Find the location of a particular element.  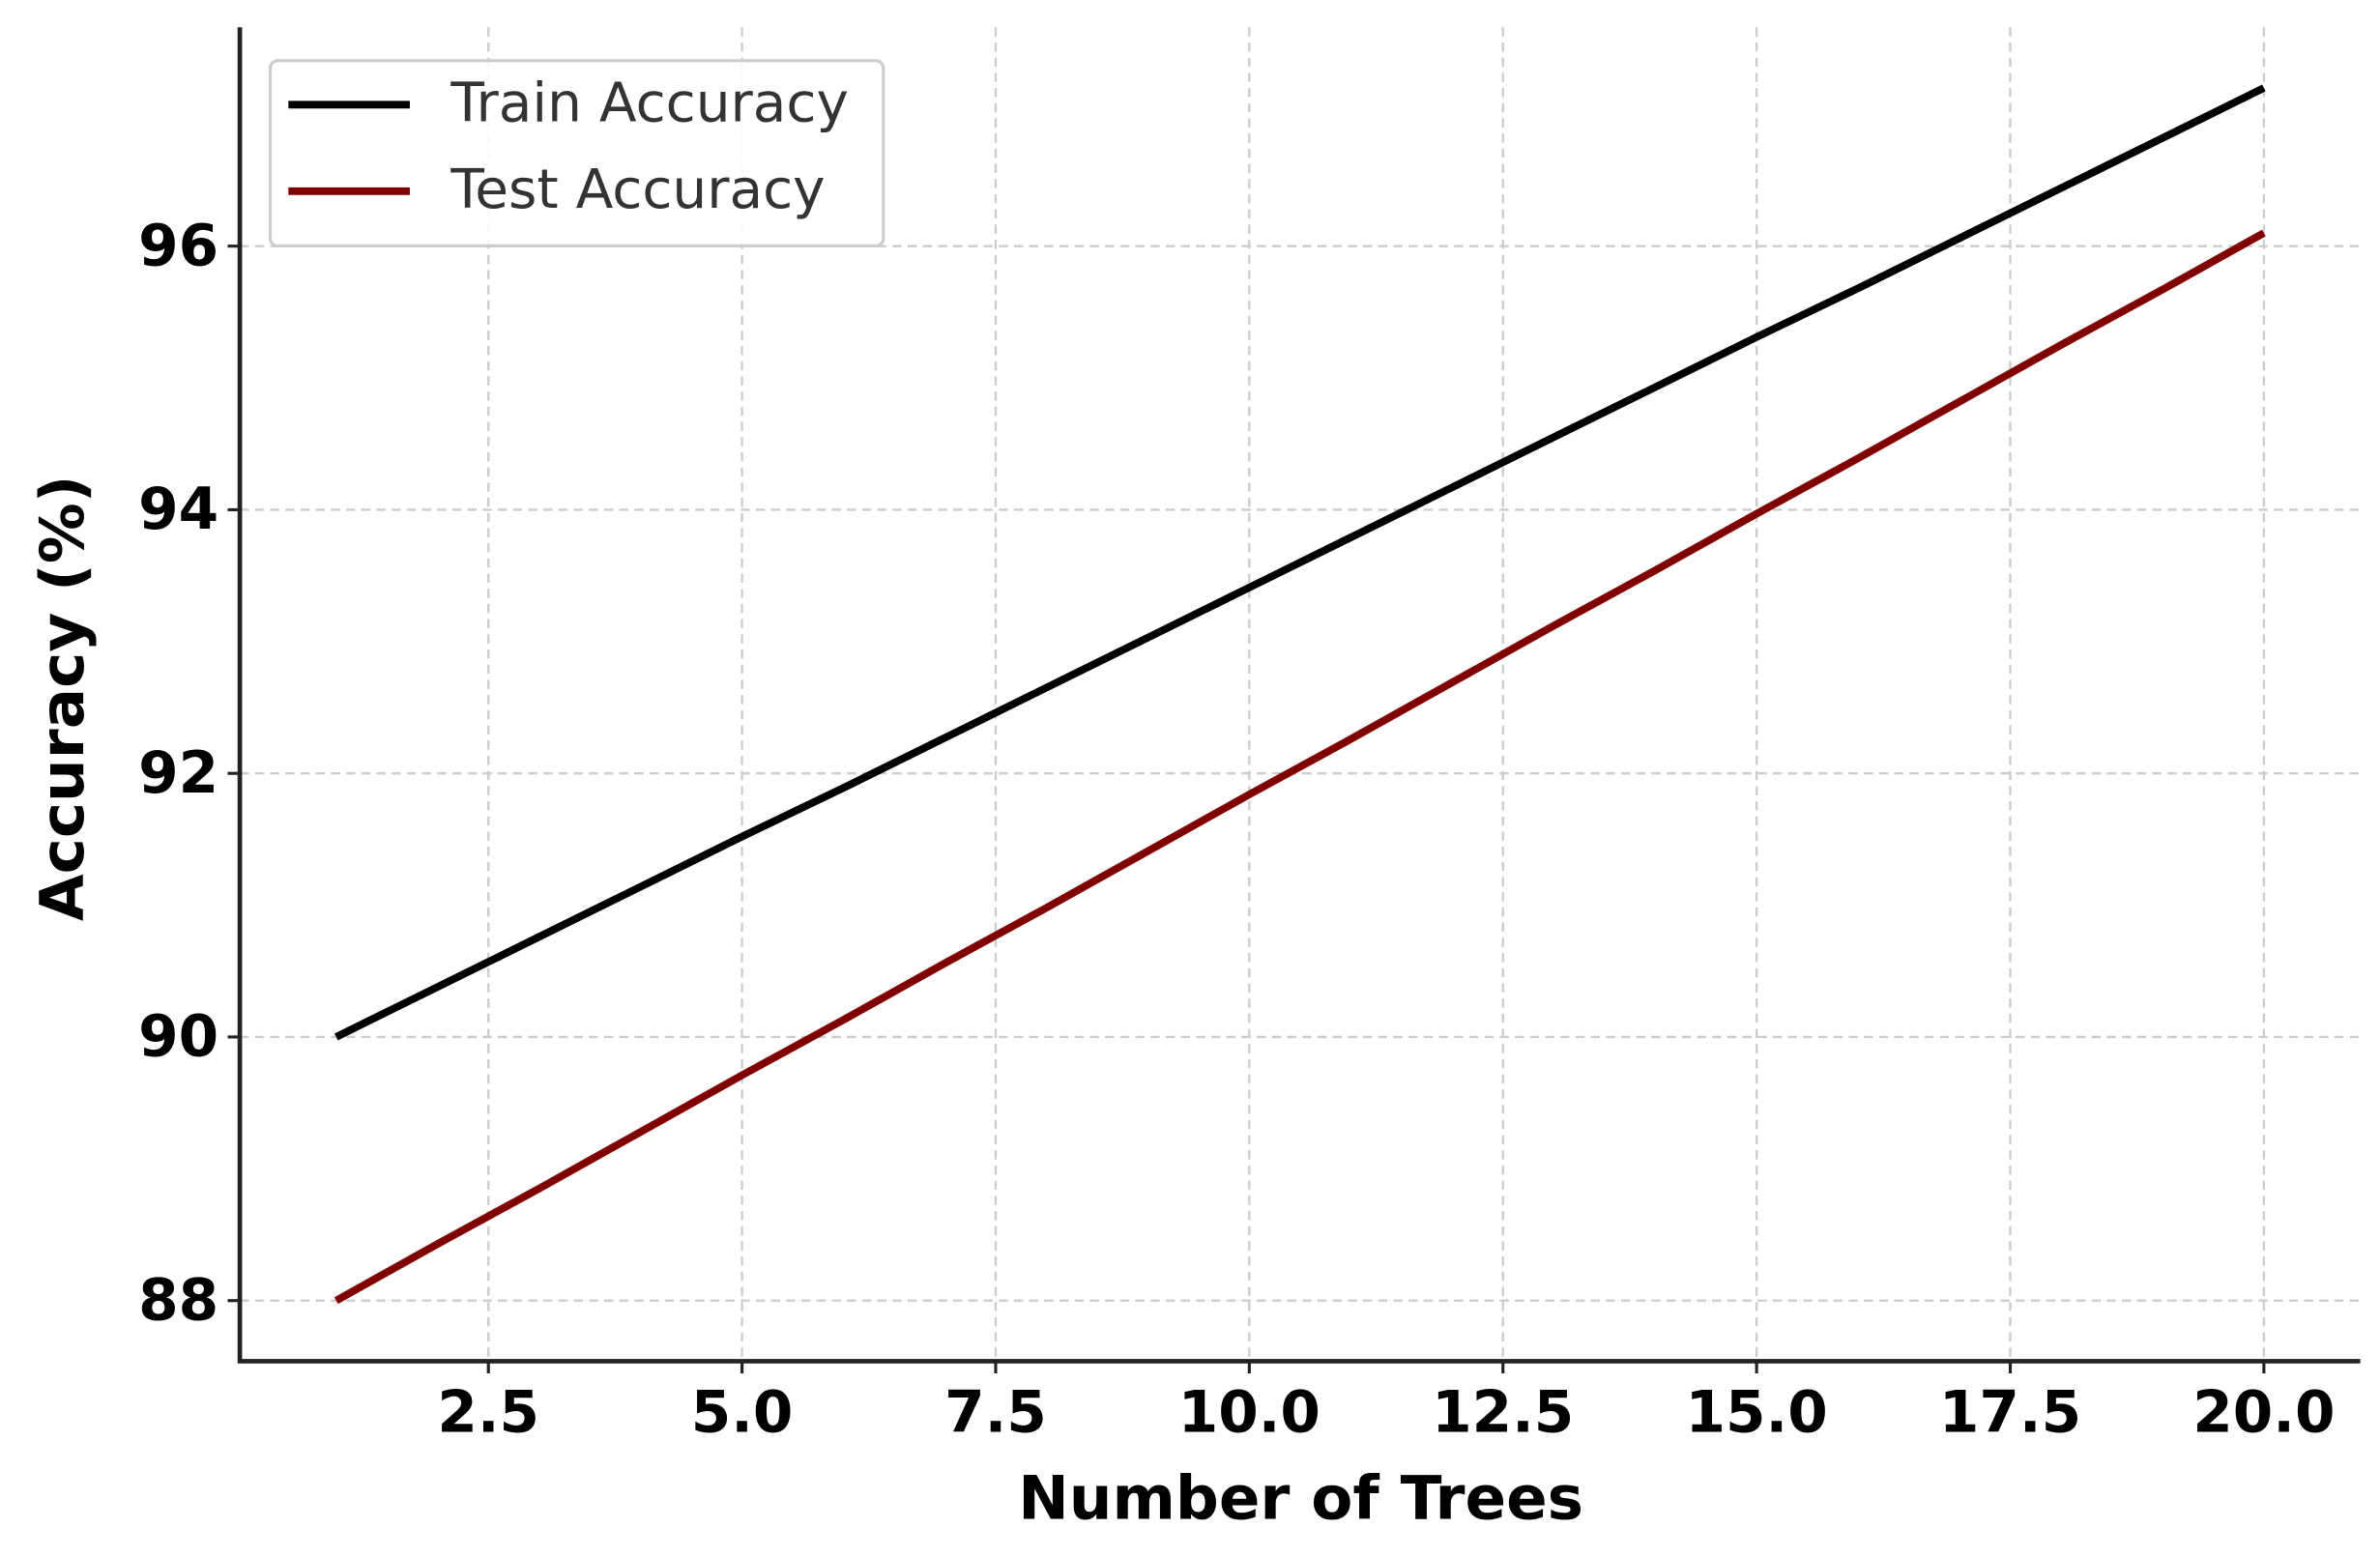

y-axis-label: Accuracy (%) is located at coordinates (63, 699).